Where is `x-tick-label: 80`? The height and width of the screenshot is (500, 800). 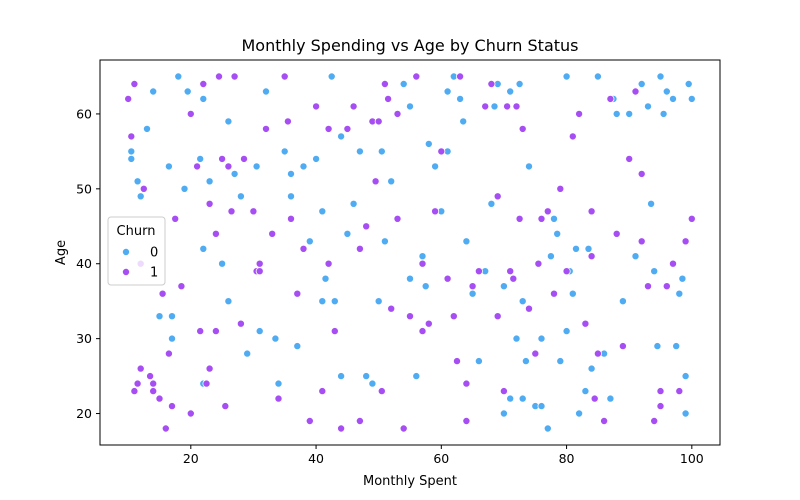
x-tick-label: 80 is located at coordinates (567, 458).